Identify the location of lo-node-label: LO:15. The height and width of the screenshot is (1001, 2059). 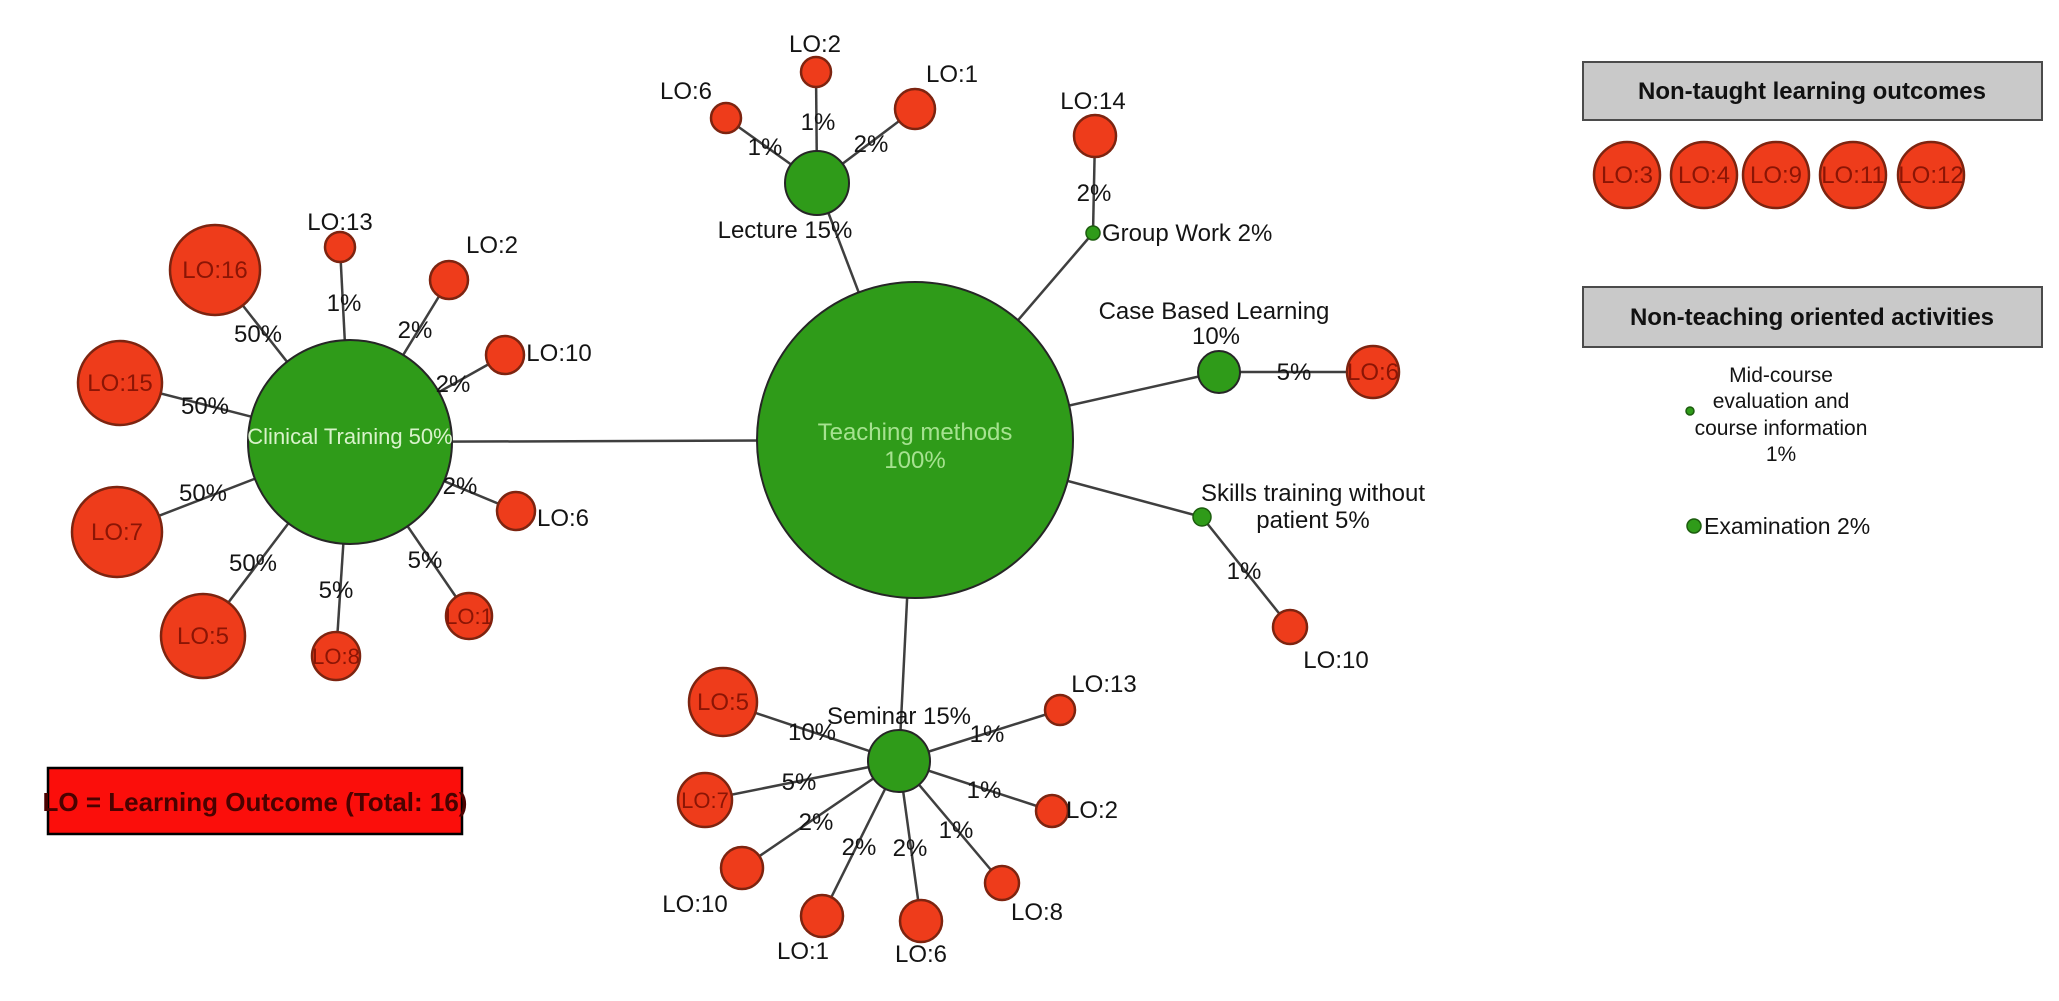
(119, 383).